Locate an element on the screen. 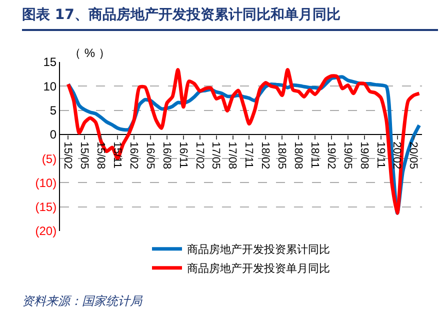  y-tick-label: 0 is located at coordinates (53, 135).